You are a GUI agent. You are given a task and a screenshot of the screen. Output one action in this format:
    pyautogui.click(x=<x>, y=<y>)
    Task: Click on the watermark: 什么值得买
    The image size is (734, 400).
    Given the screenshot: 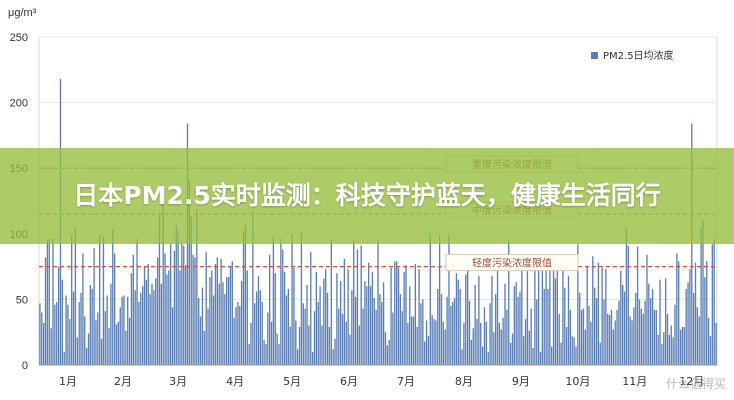 What is the action you would take?
    pyautogui.click(x=695, y=384)
    